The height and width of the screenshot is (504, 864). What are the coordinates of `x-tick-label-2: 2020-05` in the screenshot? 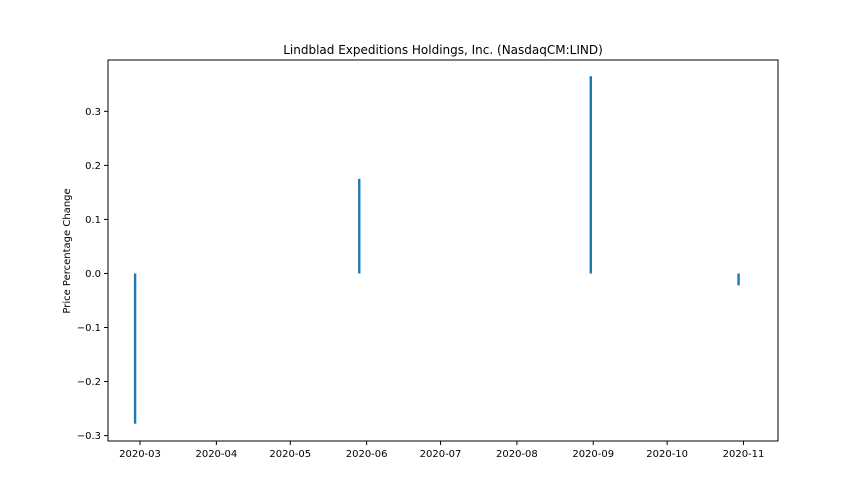 It's located at (290, 454).